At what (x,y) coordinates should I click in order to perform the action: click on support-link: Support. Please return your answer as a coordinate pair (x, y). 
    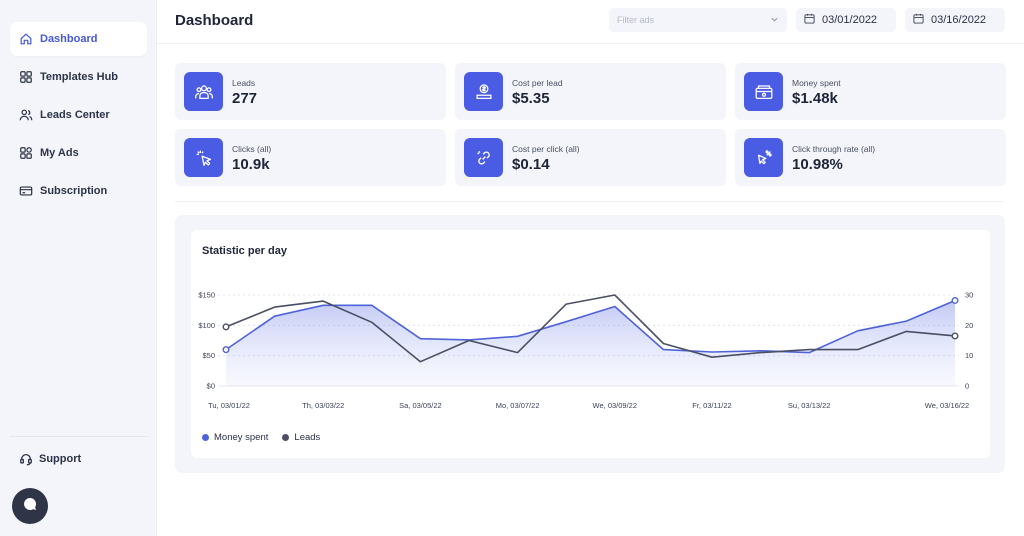
    Looking at the image, I should click on (50, 459).